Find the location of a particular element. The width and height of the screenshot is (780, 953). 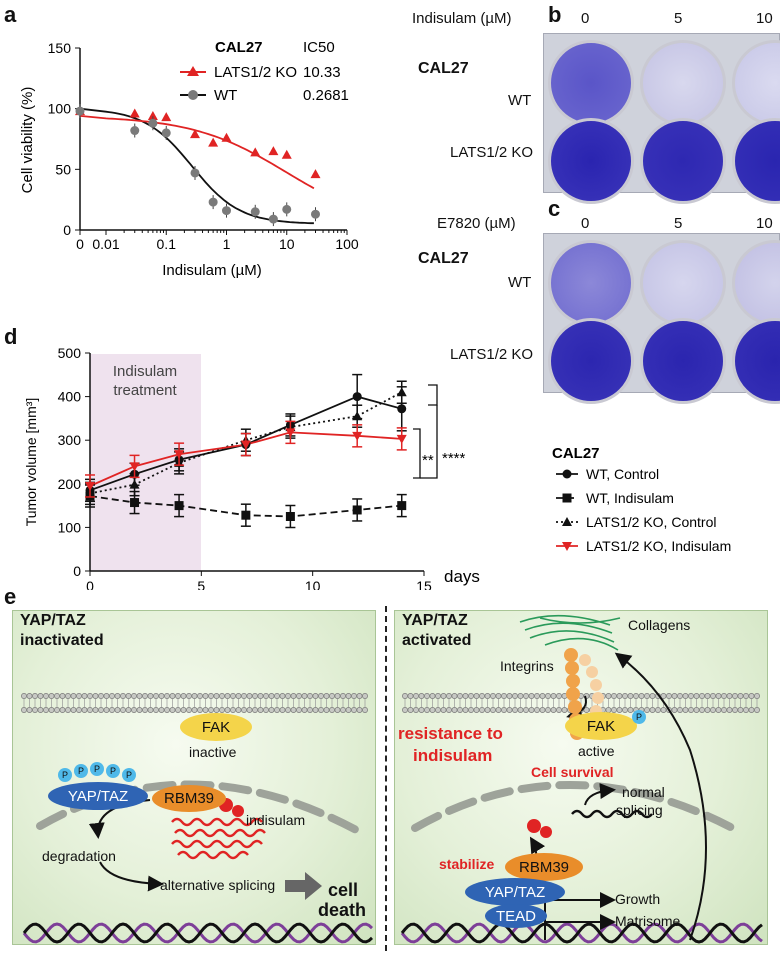

sig-1: ** is located at coordinates (428, 460).